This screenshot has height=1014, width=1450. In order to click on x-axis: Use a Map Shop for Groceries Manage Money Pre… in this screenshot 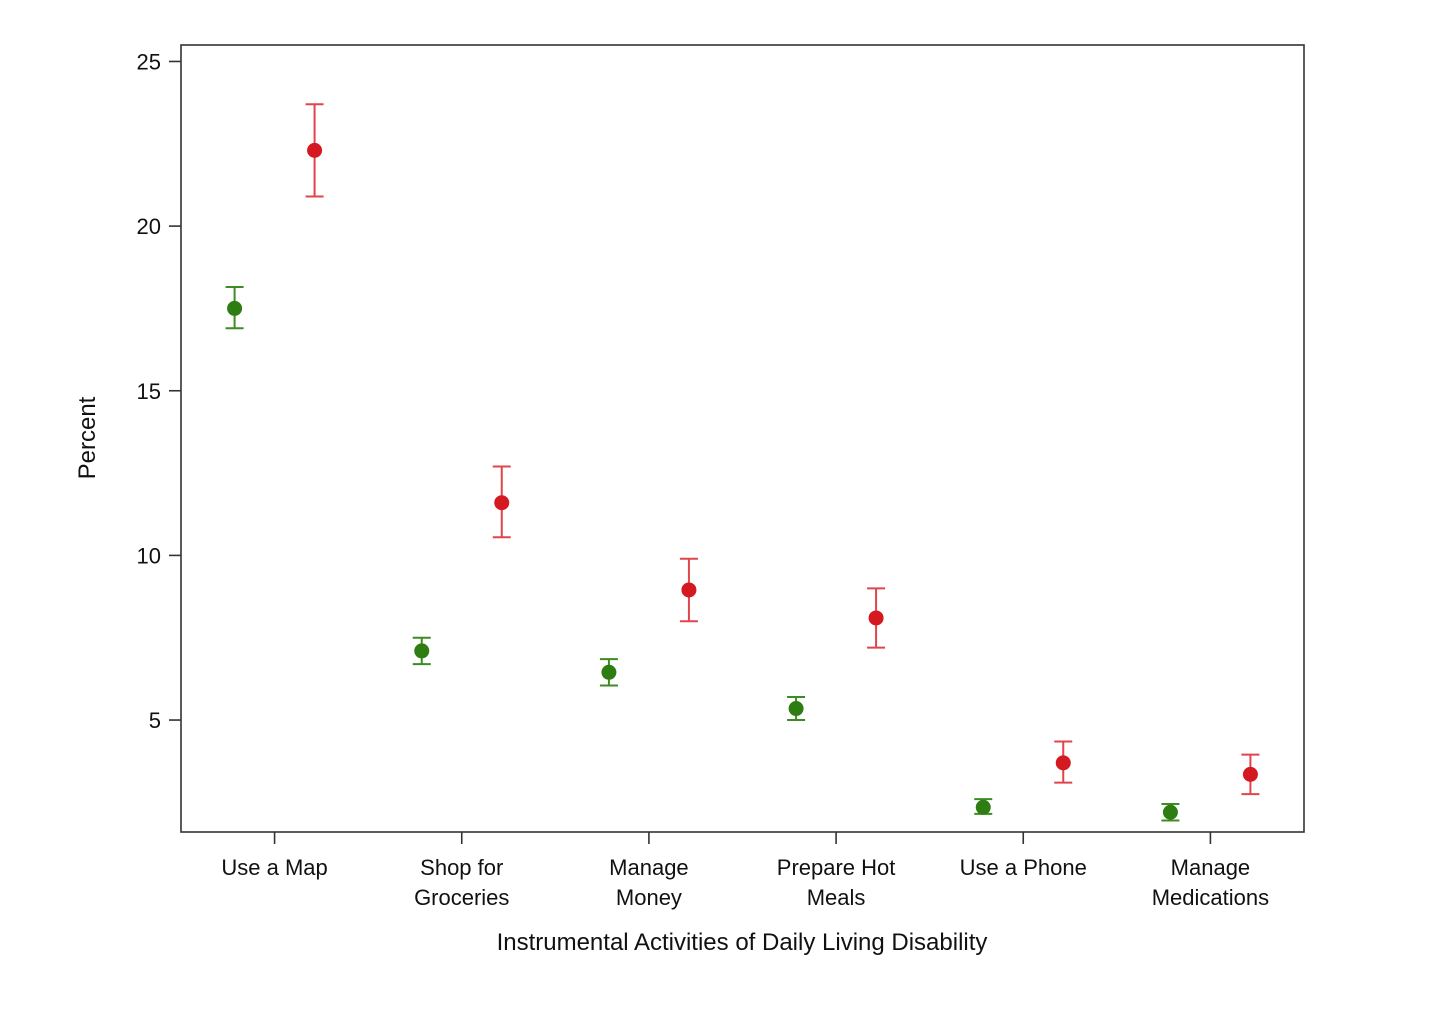, I will do `click(745, 871)`.